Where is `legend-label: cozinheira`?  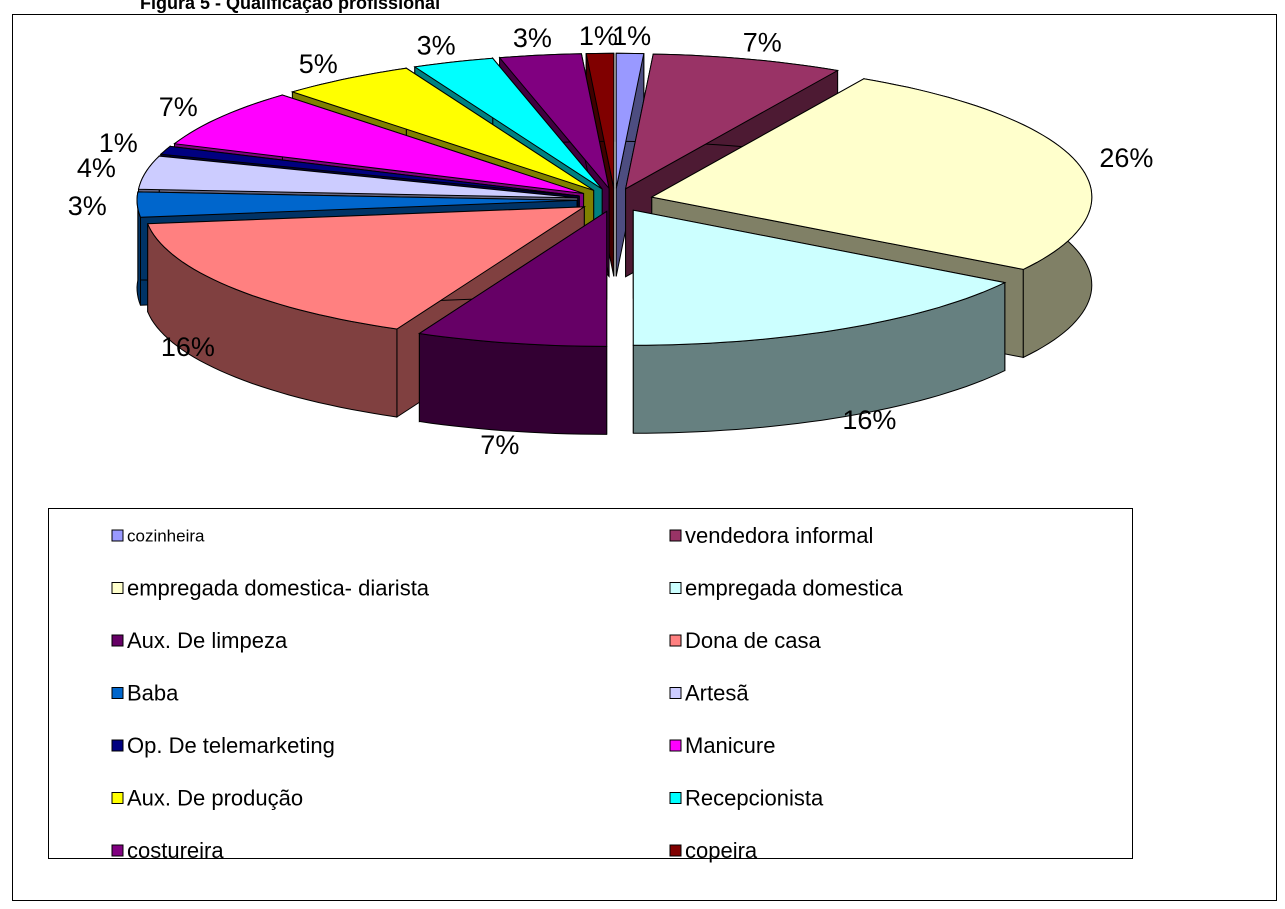 legend-label: cozinheira is located at coordinates (166, 535).